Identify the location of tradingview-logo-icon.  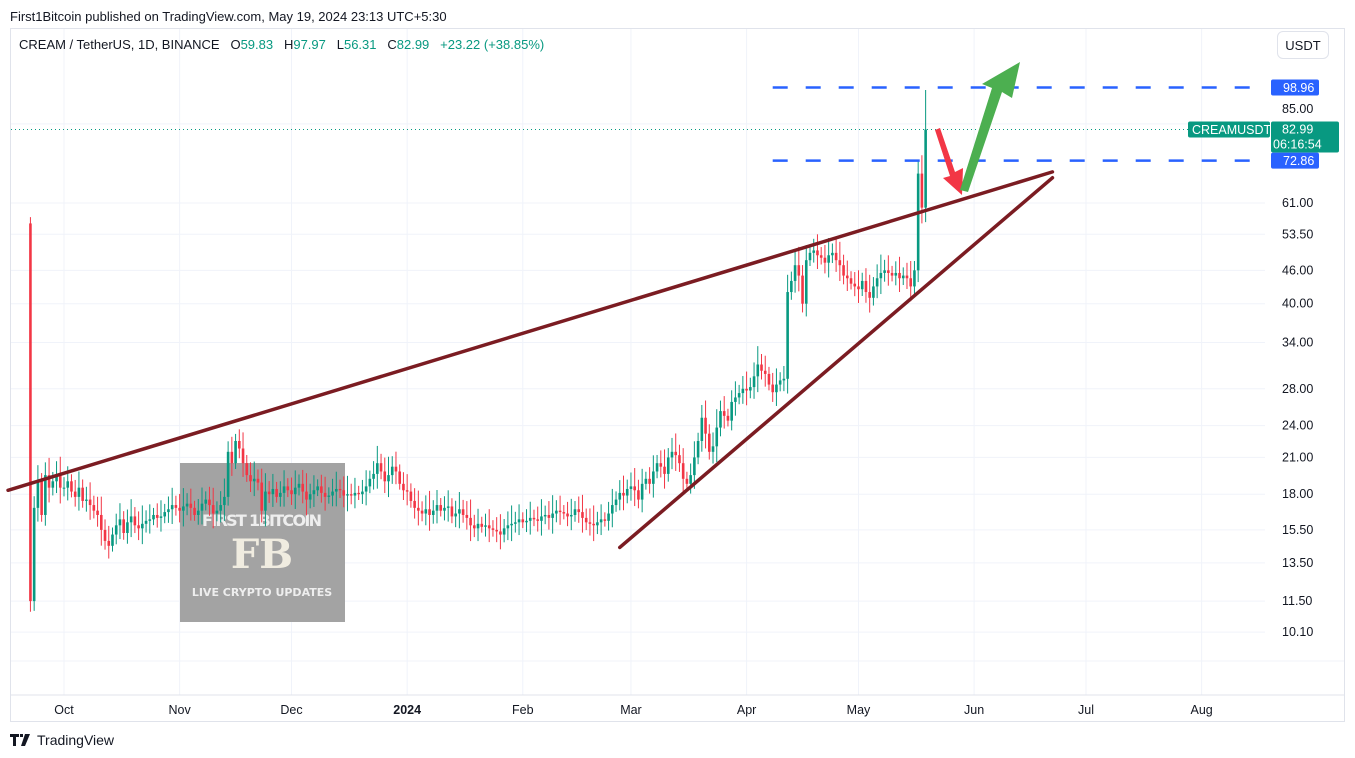
(20, 740).